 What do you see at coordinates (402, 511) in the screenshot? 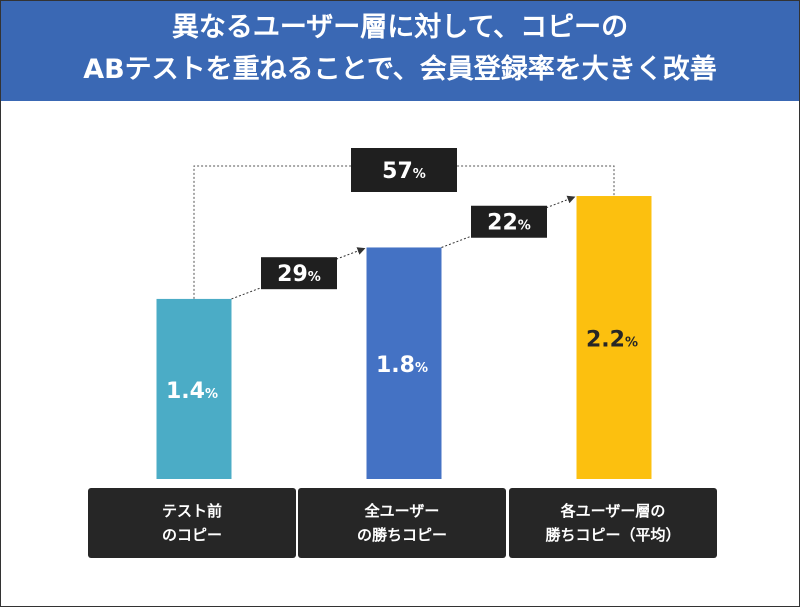
I see `category-label-line: 全ユーザー` at bounding box center [402, 511].